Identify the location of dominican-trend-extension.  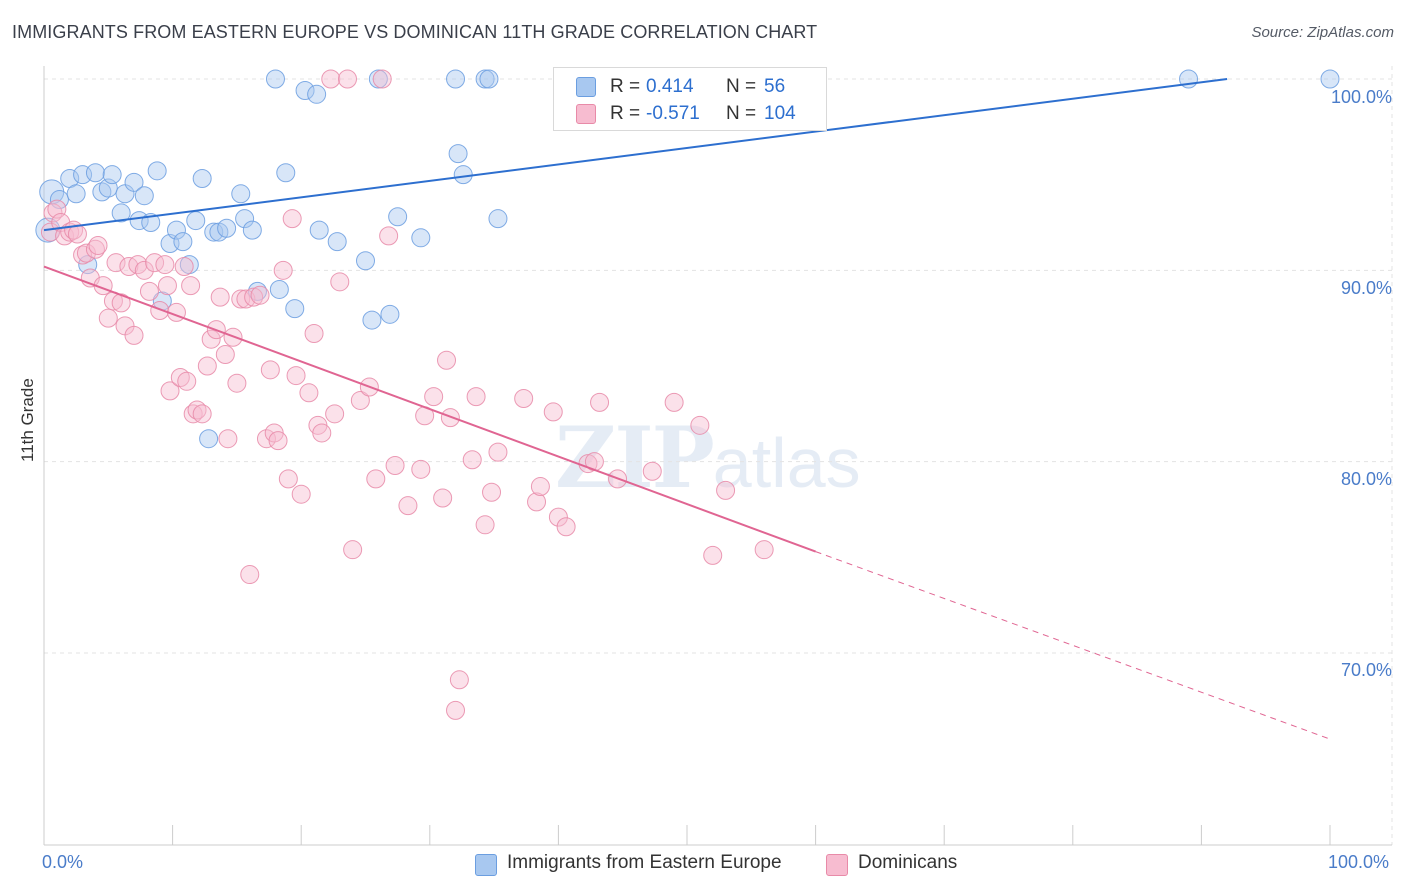
(1073, 645).